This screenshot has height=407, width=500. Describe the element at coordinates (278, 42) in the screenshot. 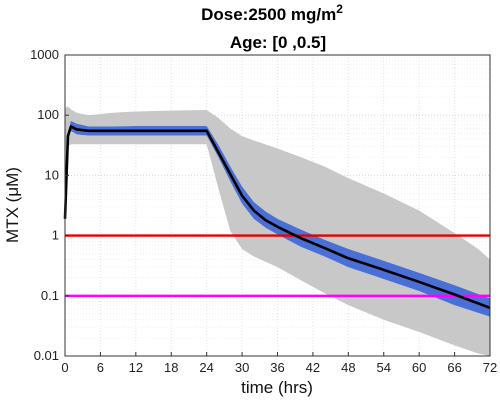

I see `chart-title-line2: Age: [0 ,0.5]` at that location.